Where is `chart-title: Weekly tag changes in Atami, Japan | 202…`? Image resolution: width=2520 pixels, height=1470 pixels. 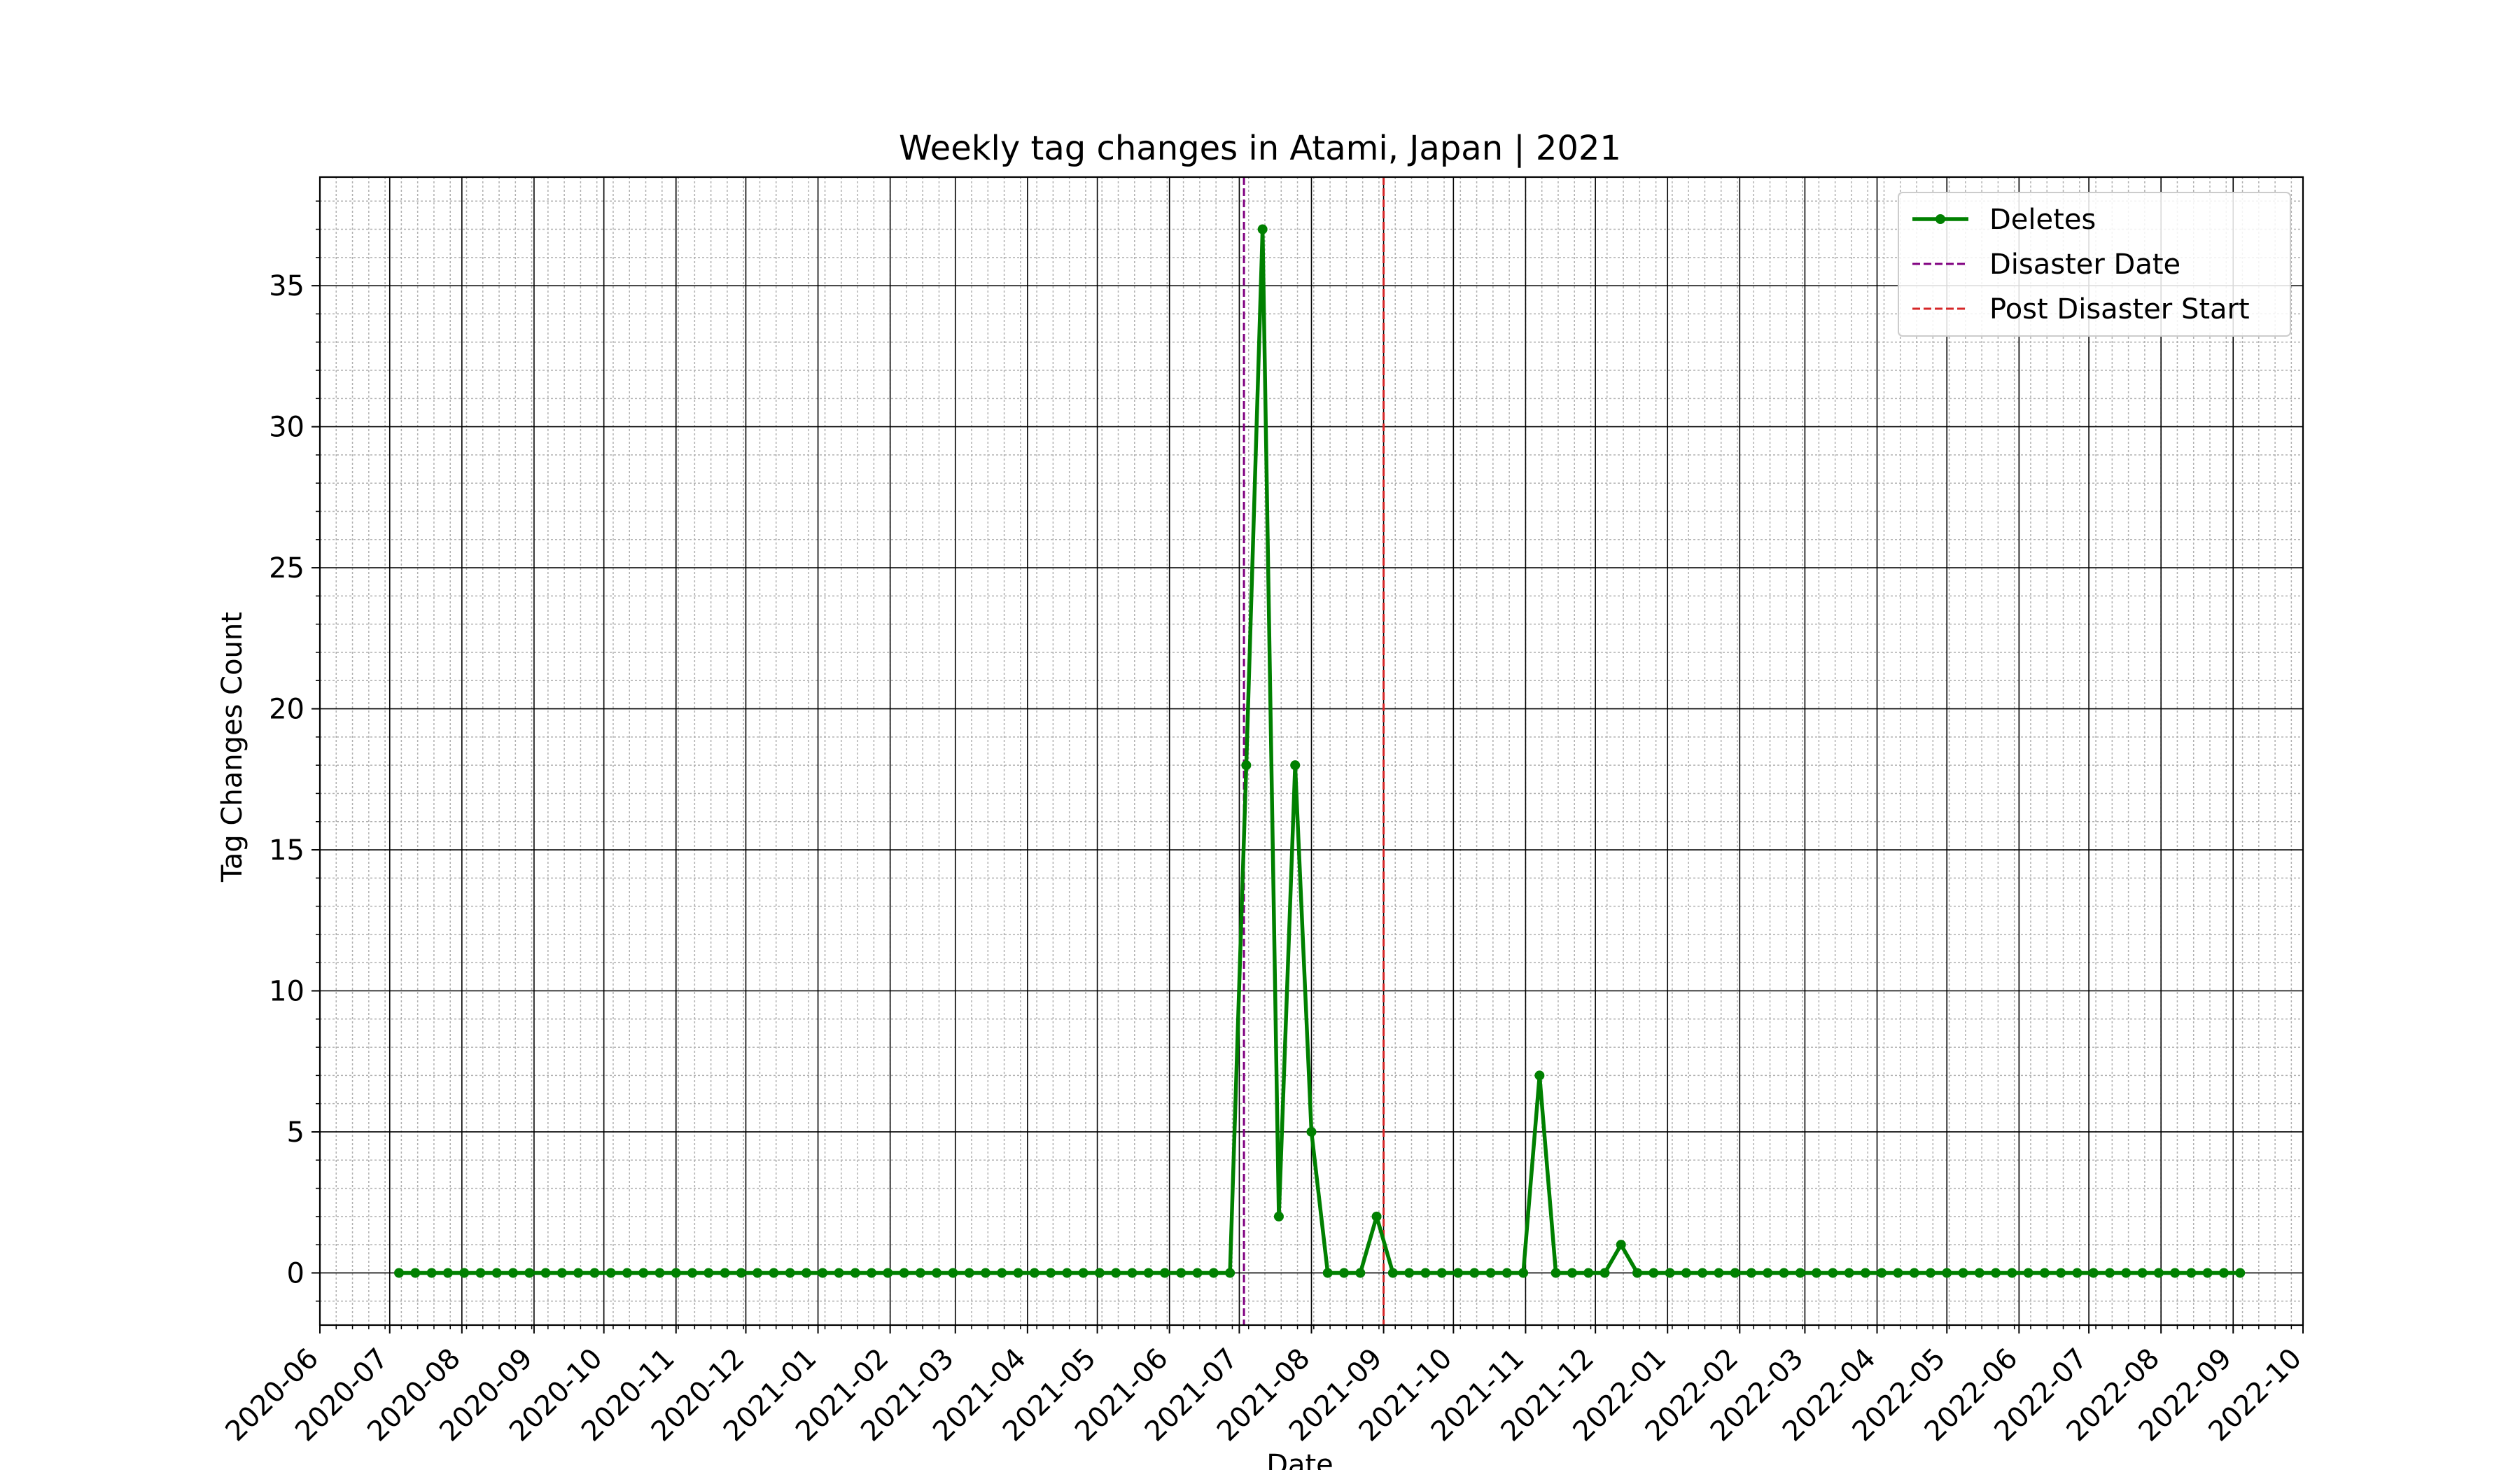 chart-title: Weekly tag changes in Atami, Japan | 202… is located at coordinates (1260, 148).